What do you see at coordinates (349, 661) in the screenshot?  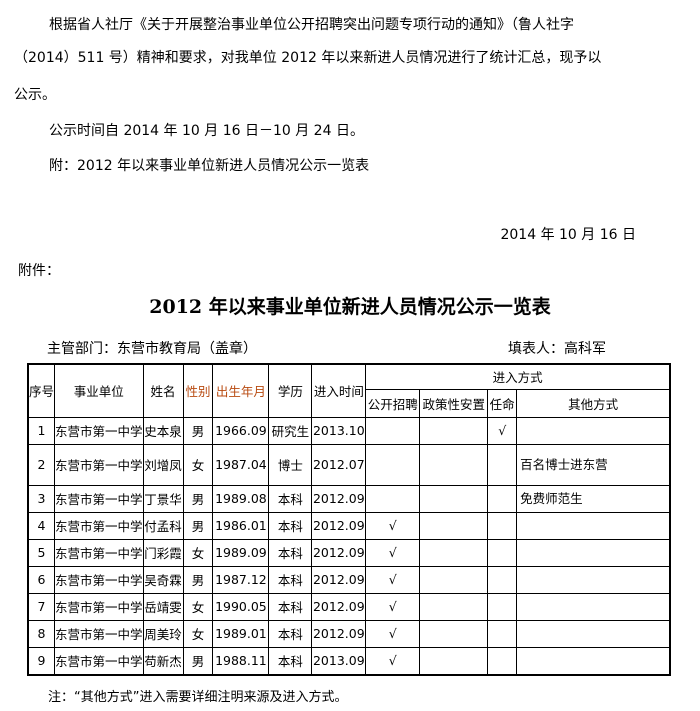 I see `table-row: 9 东营市第一中学 苟新杰男 1988.11 本科 2013.09 √` at bounding box center [349, 661].